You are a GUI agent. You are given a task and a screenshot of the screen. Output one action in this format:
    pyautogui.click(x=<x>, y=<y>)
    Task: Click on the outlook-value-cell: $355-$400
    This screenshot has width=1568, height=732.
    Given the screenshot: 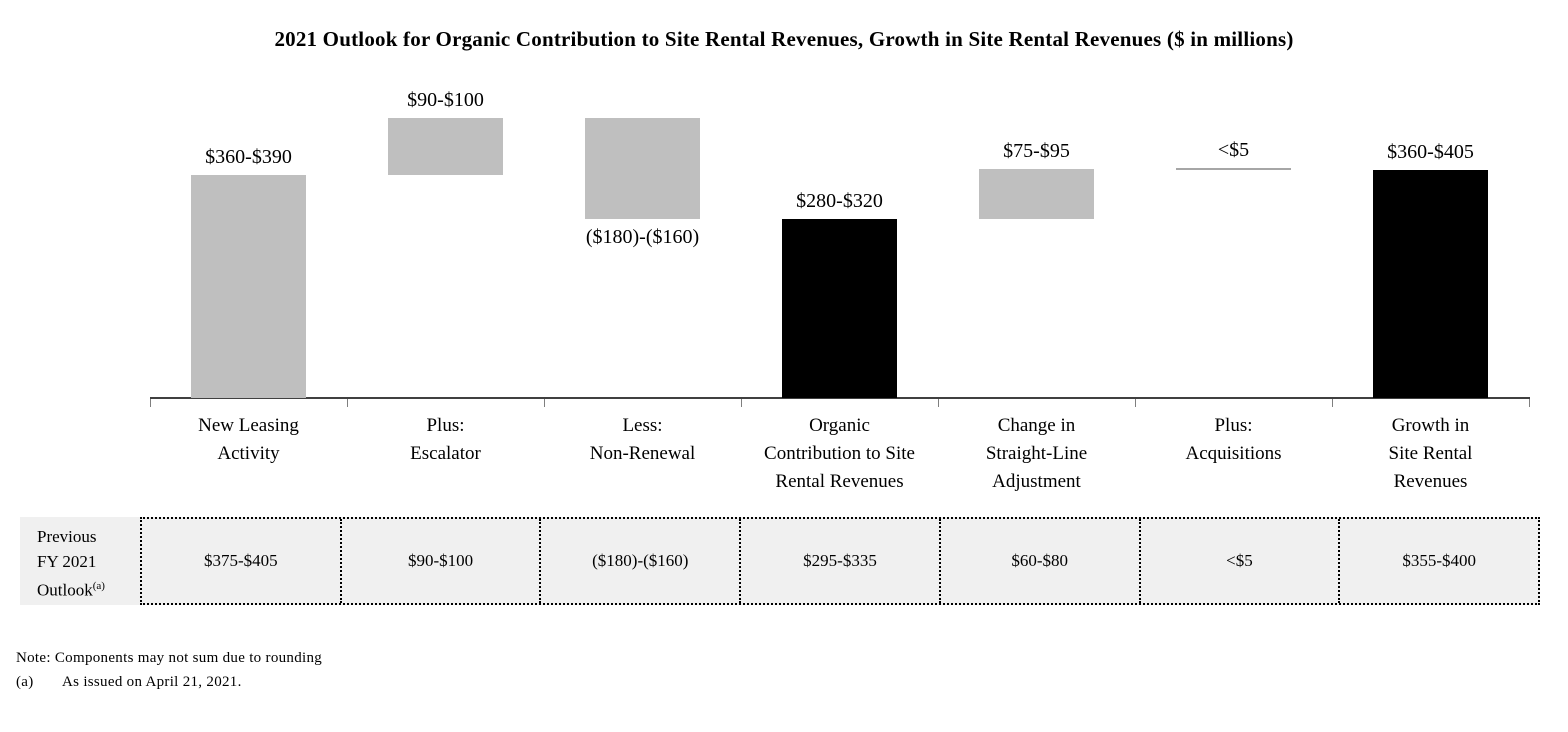 What is the action you would take?
    pyautogui.click(x=1438, y=561)
    